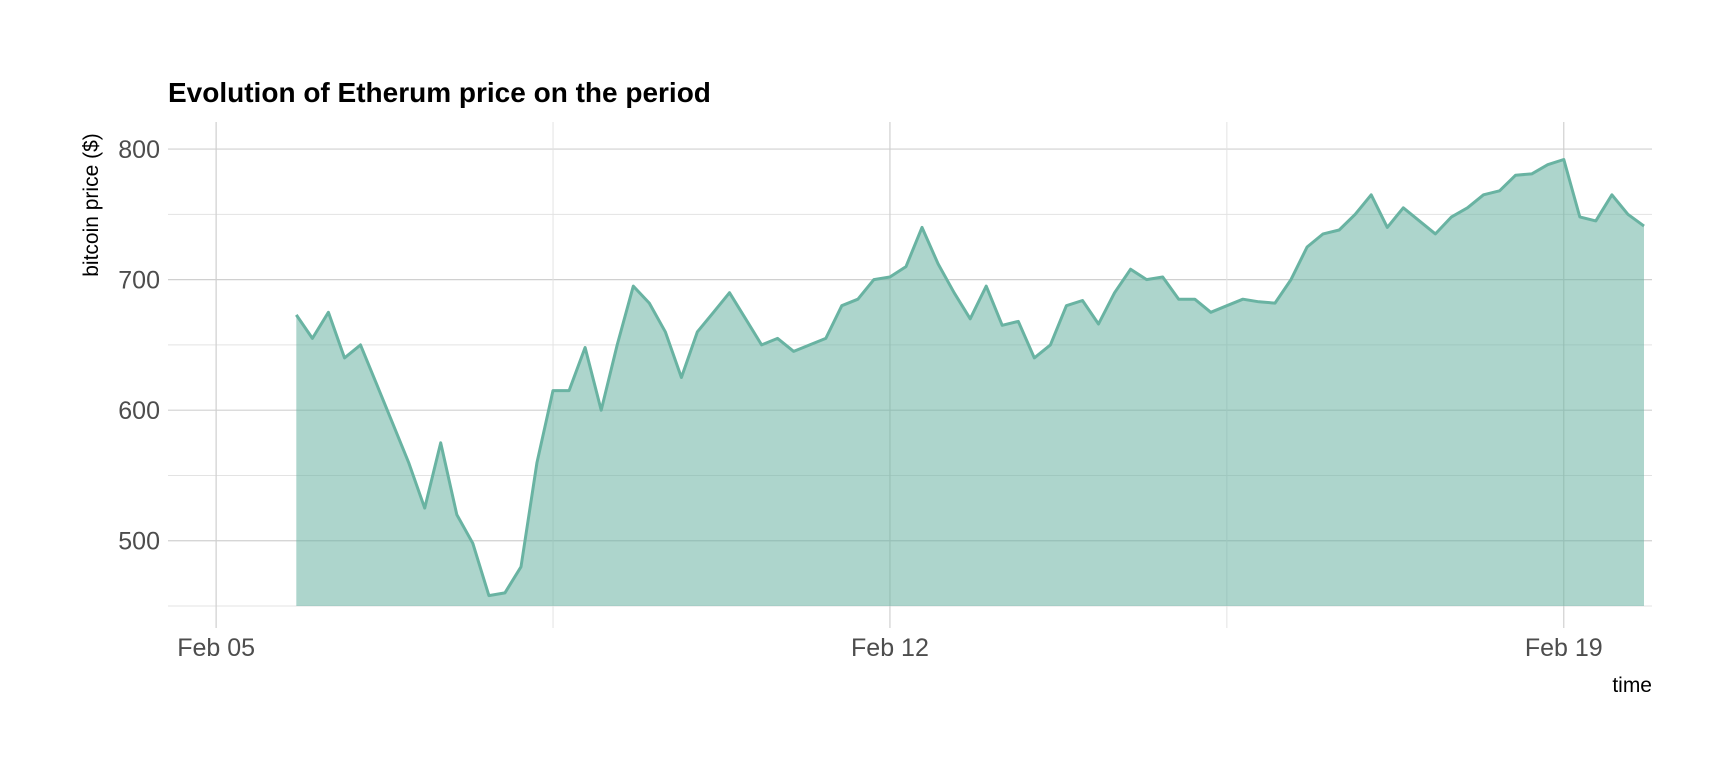 The image size is (1728, 768). I want to click on x-axis-title: time, so click(1632, 685).